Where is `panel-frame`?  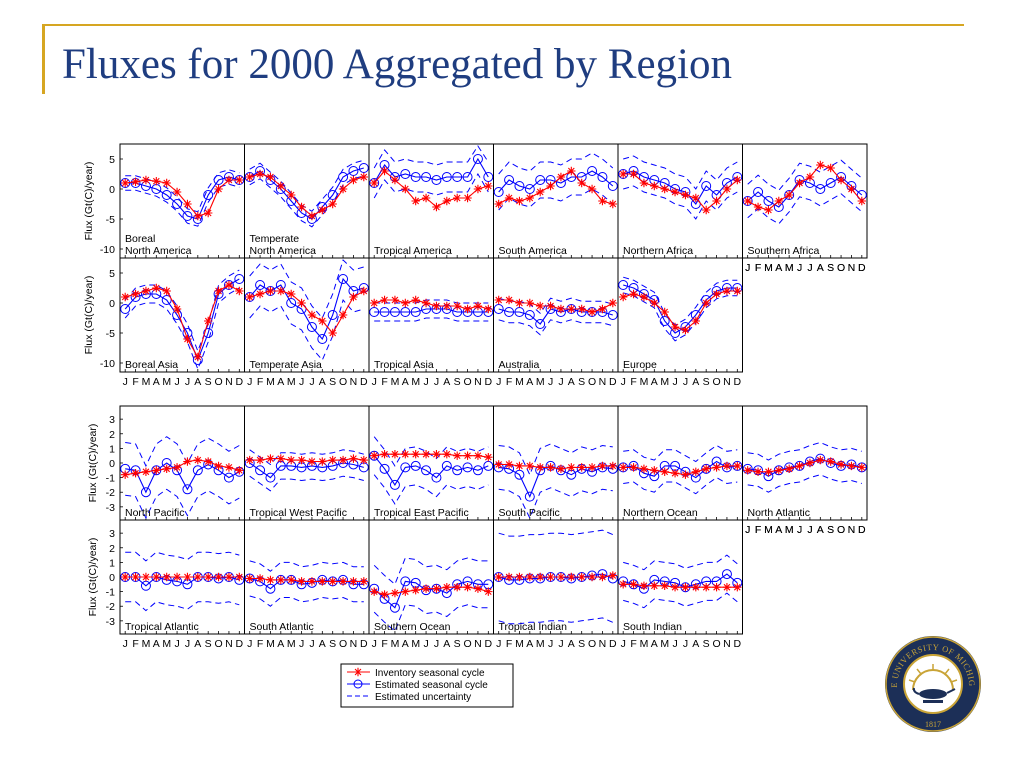
panel-frame is located at coordinates (431, 463).